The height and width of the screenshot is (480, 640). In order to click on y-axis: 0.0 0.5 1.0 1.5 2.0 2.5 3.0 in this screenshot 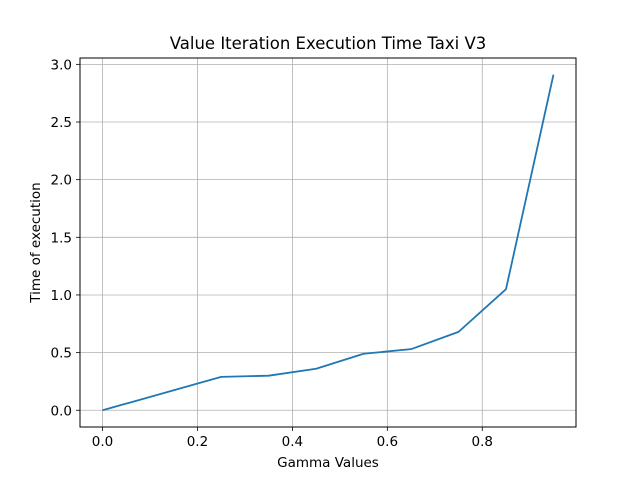, I will do `click(65, 238)`.